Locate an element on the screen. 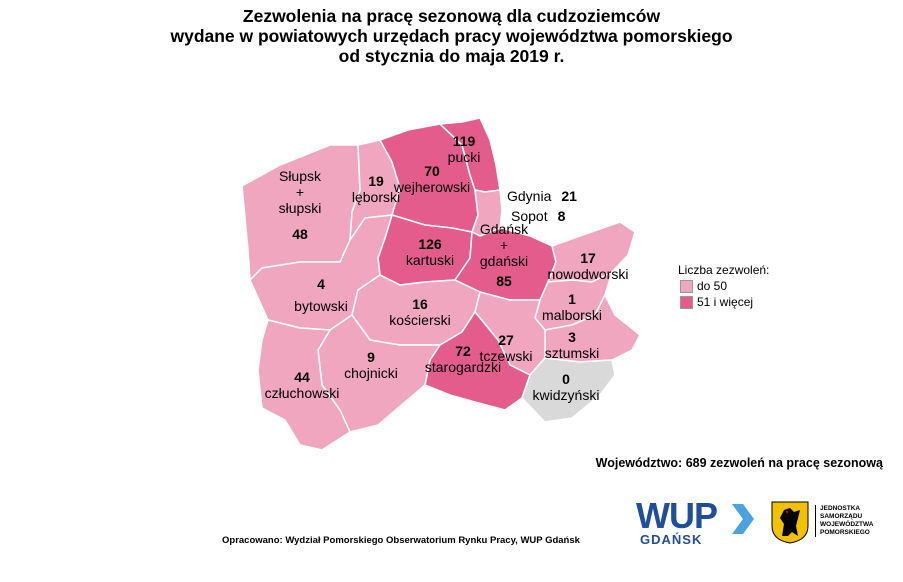 Image resolution: width=903 pixels, height=582 pixels. district-value-sztumski: 3 is located at coordinates (572, 337).